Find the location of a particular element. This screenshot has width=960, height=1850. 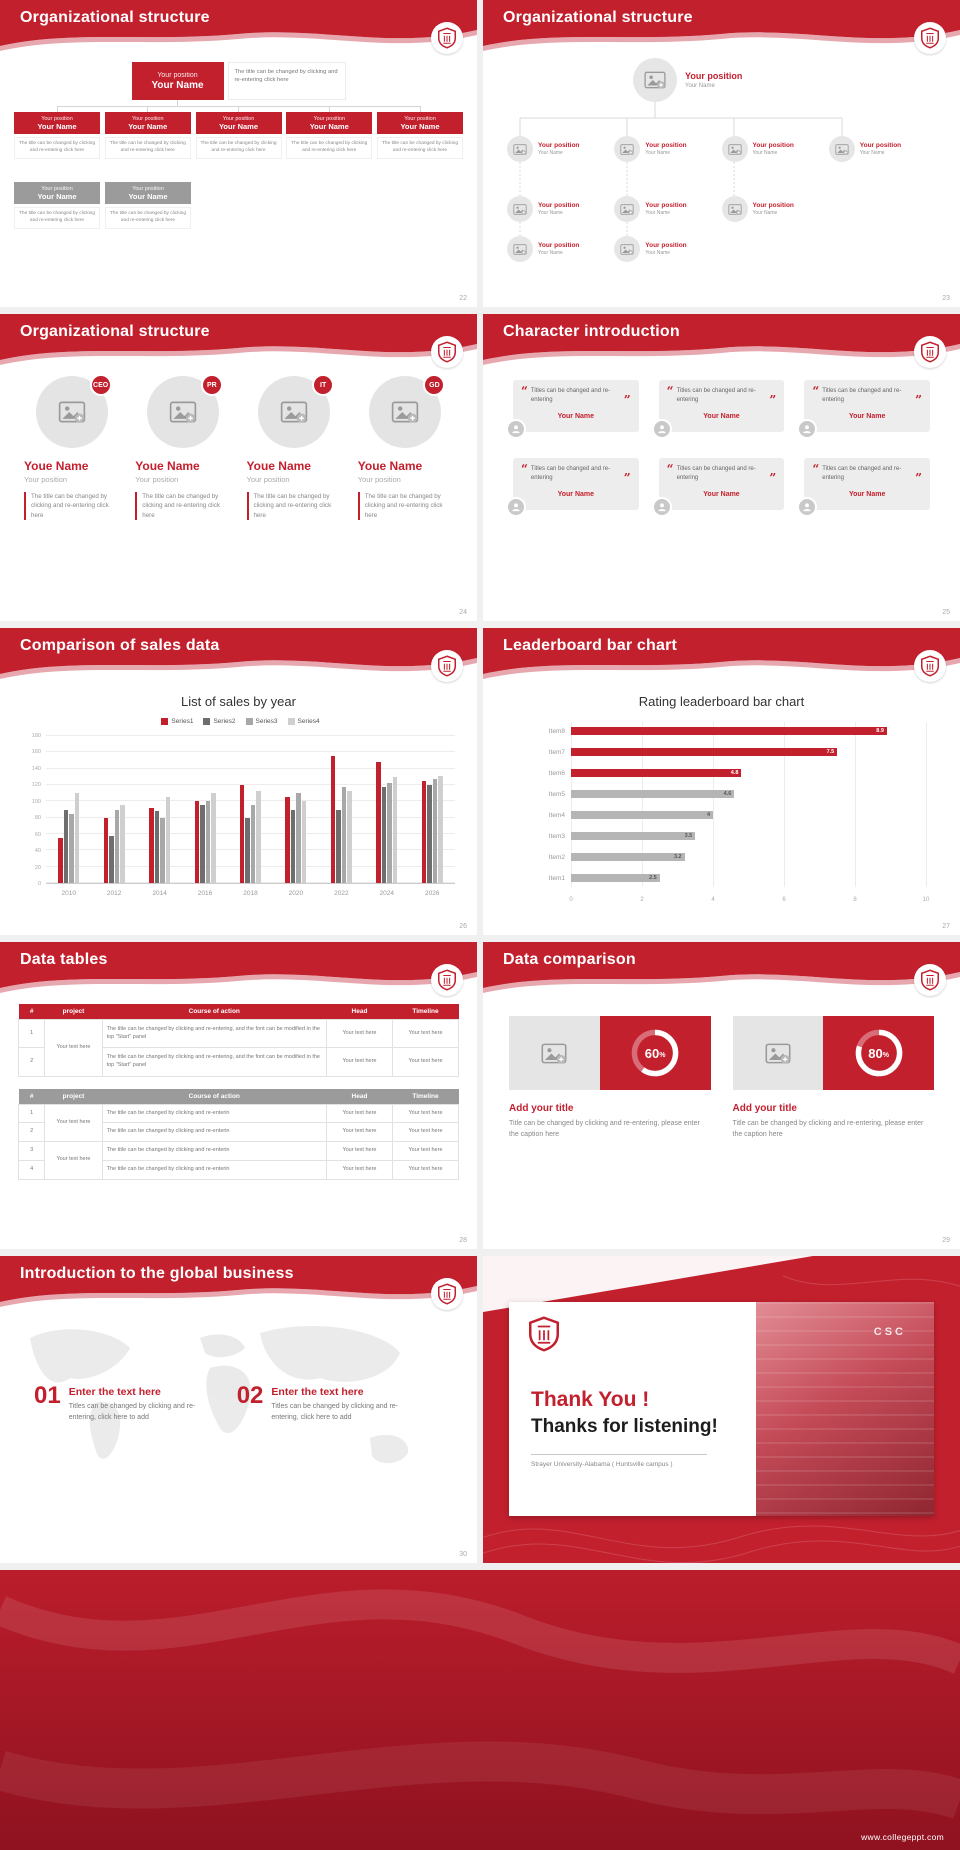

chart-title: Rating leaderboard bar chart is located at coordinates (721, 701).